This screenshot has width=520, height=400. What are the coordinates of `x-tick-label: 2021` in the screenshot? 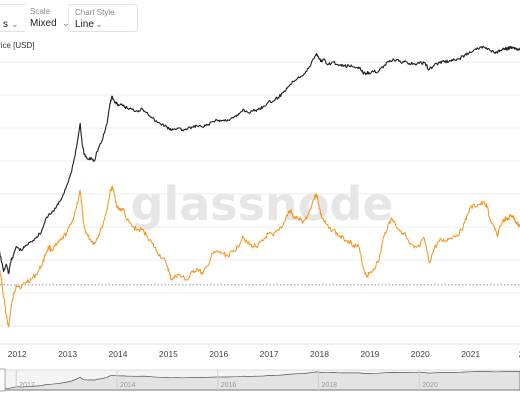 It's located at (470, 354).